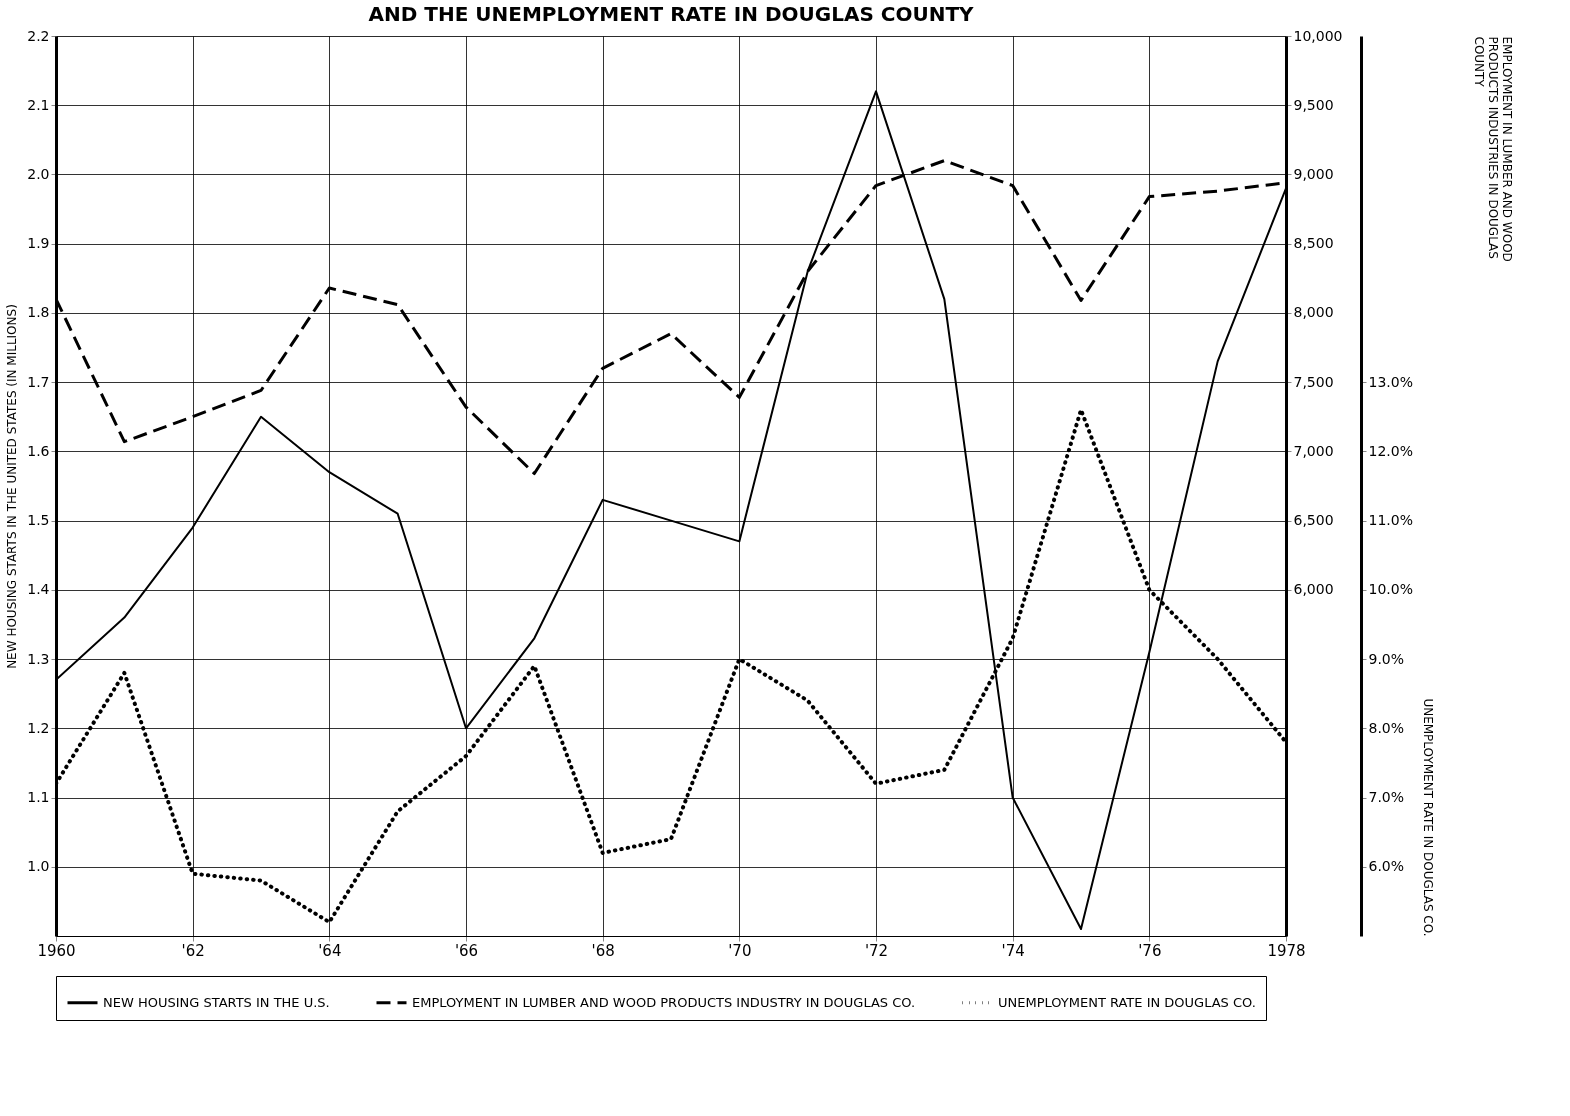 This screenshot has width=1570, height=1116. Describe the element at coordinates (466, 950) in the screenshot. I see `x-tick-label: '66` at that location.